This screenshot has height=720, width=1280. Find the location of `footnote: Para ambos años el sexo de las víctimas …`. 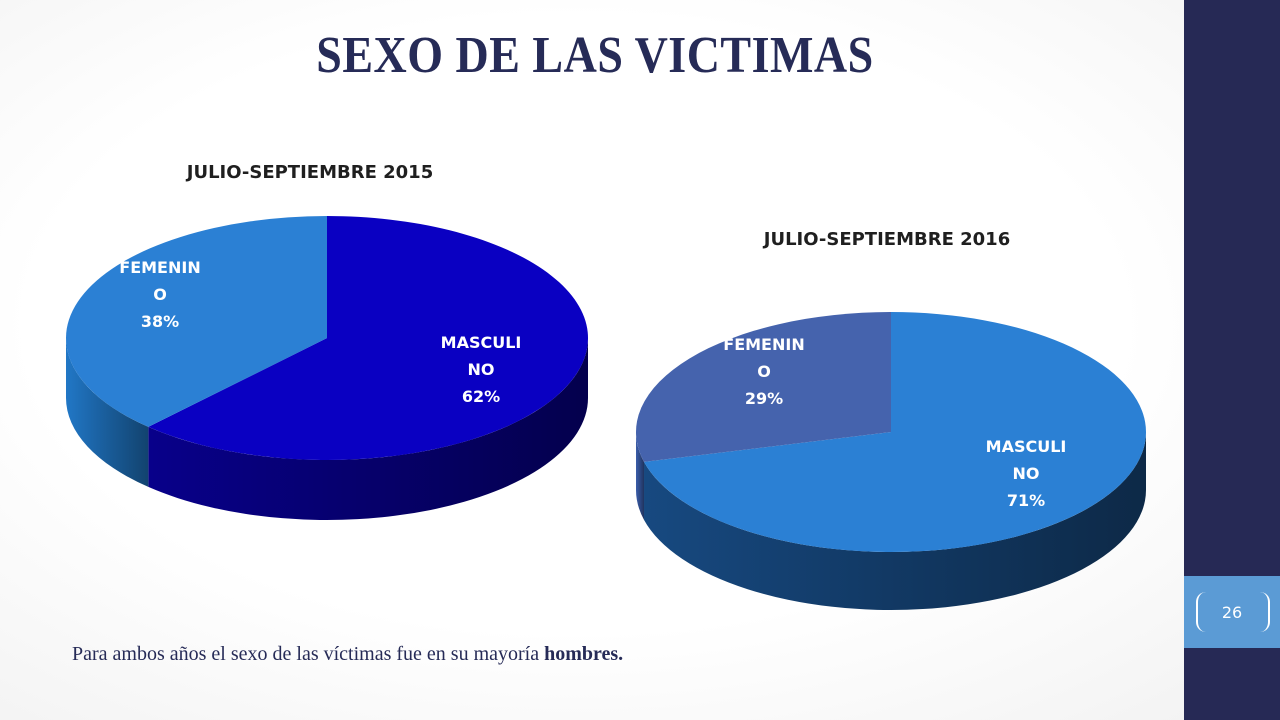

footnote: Para ambos años el sexo de las víctimas … is located at coordinates (347, 654).